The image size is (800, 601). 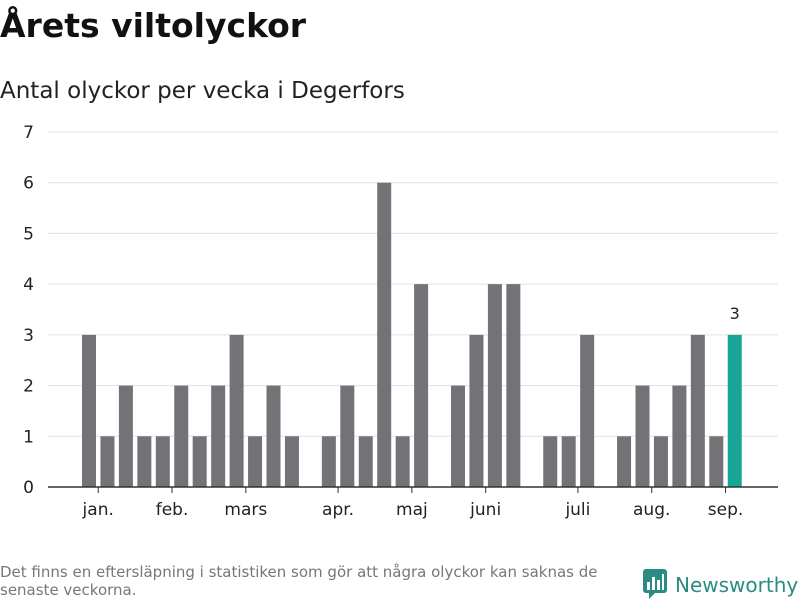 What do you see at coordinates (28, 285) in the screenshot?
I see `y-tick-label: 4` at bounding box center [28, 285].